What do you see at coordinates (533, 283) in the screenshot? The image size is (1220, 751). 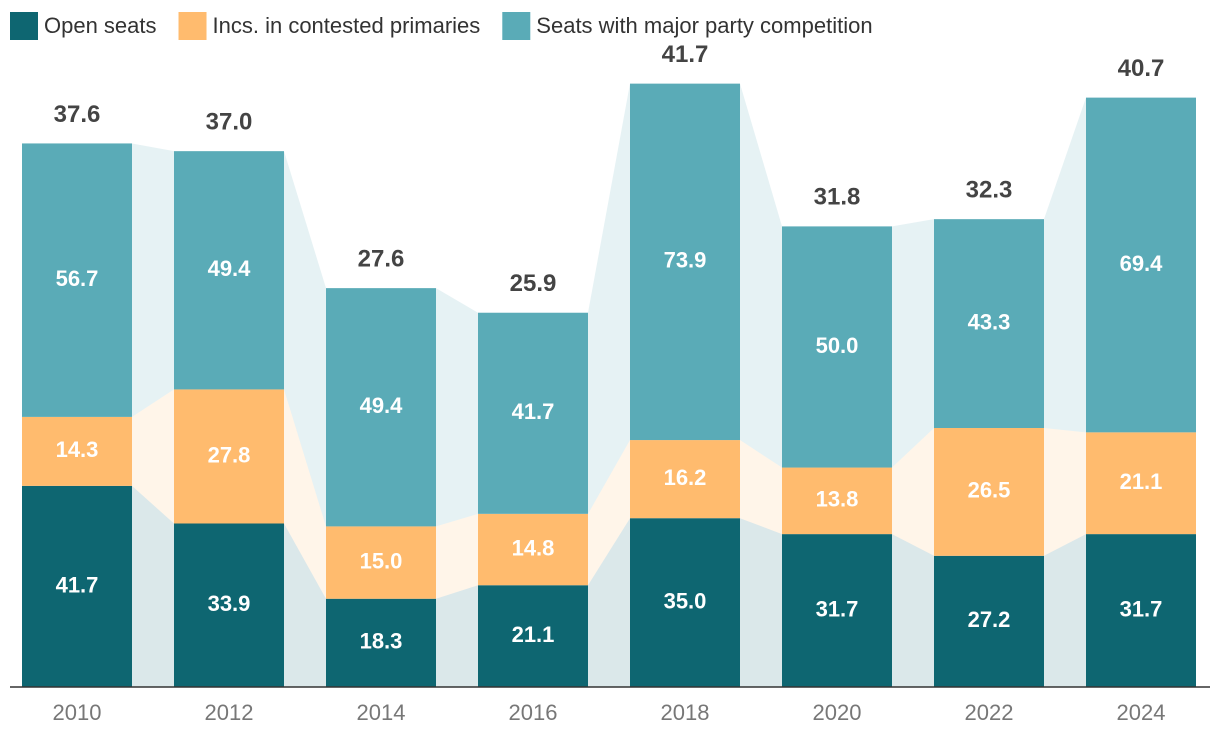 I see `average-label: 25.9` at bounding box center [533, 283].